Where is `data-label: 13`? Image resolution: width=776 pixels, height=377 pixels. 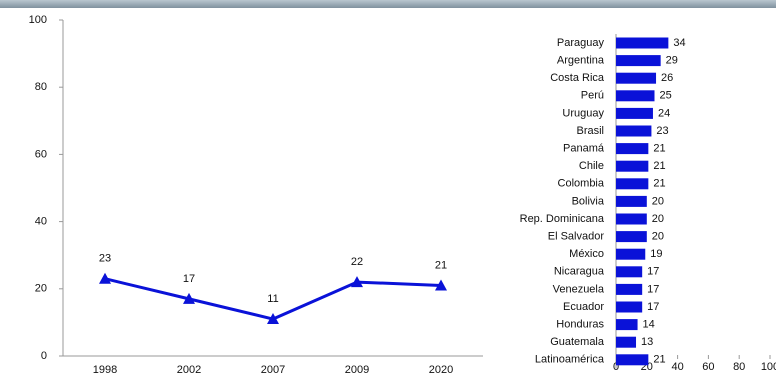 data-label: 13 is located at coordinates (647, 342).